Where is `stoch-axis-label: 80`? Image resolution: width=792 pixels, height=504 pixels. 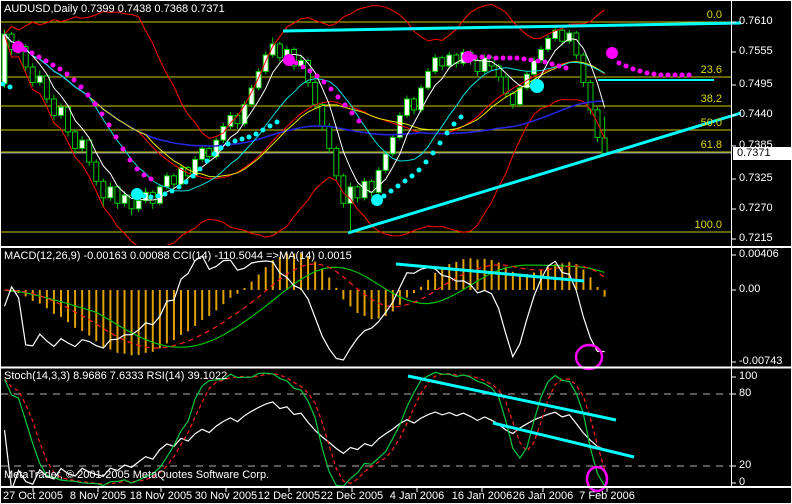 stoch-axis-label: 80 is located at coordinates (745, 393).